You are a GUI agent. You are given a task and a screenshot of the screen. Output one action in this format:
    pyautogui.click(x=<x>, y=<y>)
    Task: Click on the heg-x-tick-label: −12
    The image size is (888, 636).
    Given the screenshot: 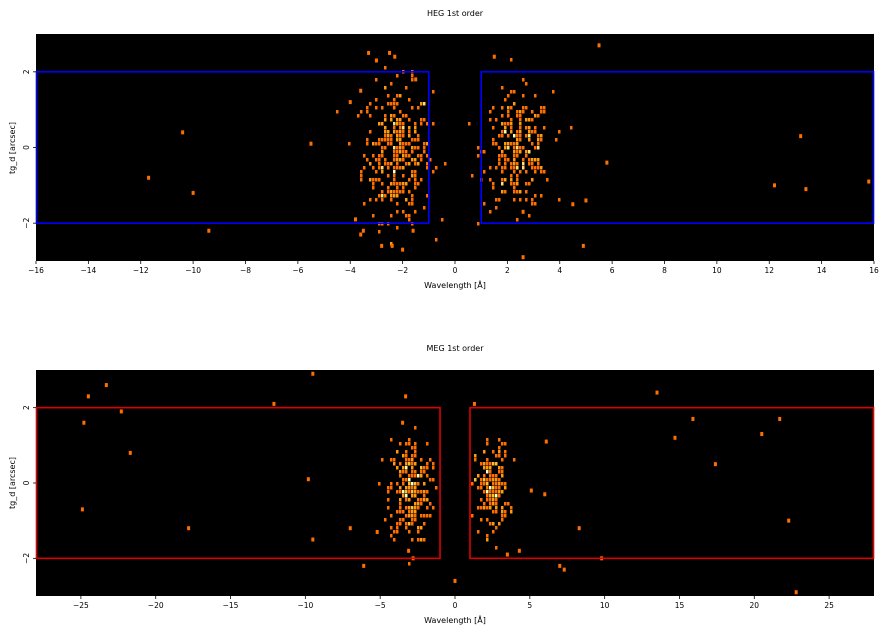 What is the action you would take?
    pyautogui.click(x=141, y=270)
    